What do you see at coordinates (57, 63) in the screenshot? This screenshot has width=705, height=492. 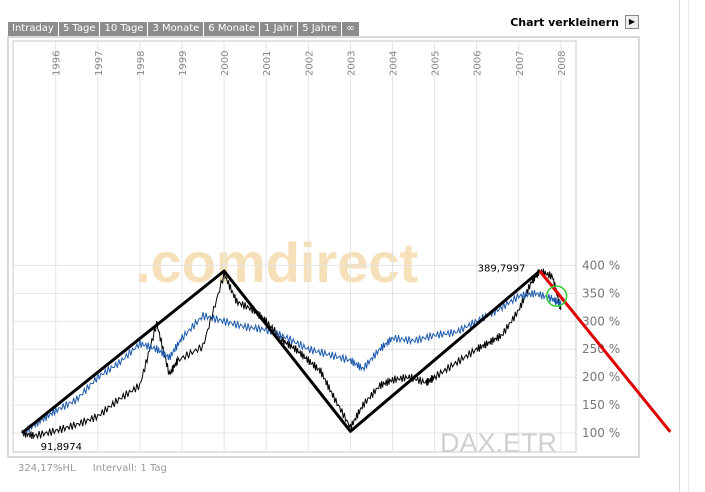 I see `x-tick-label: 1996` at bounding box center [57, 63].